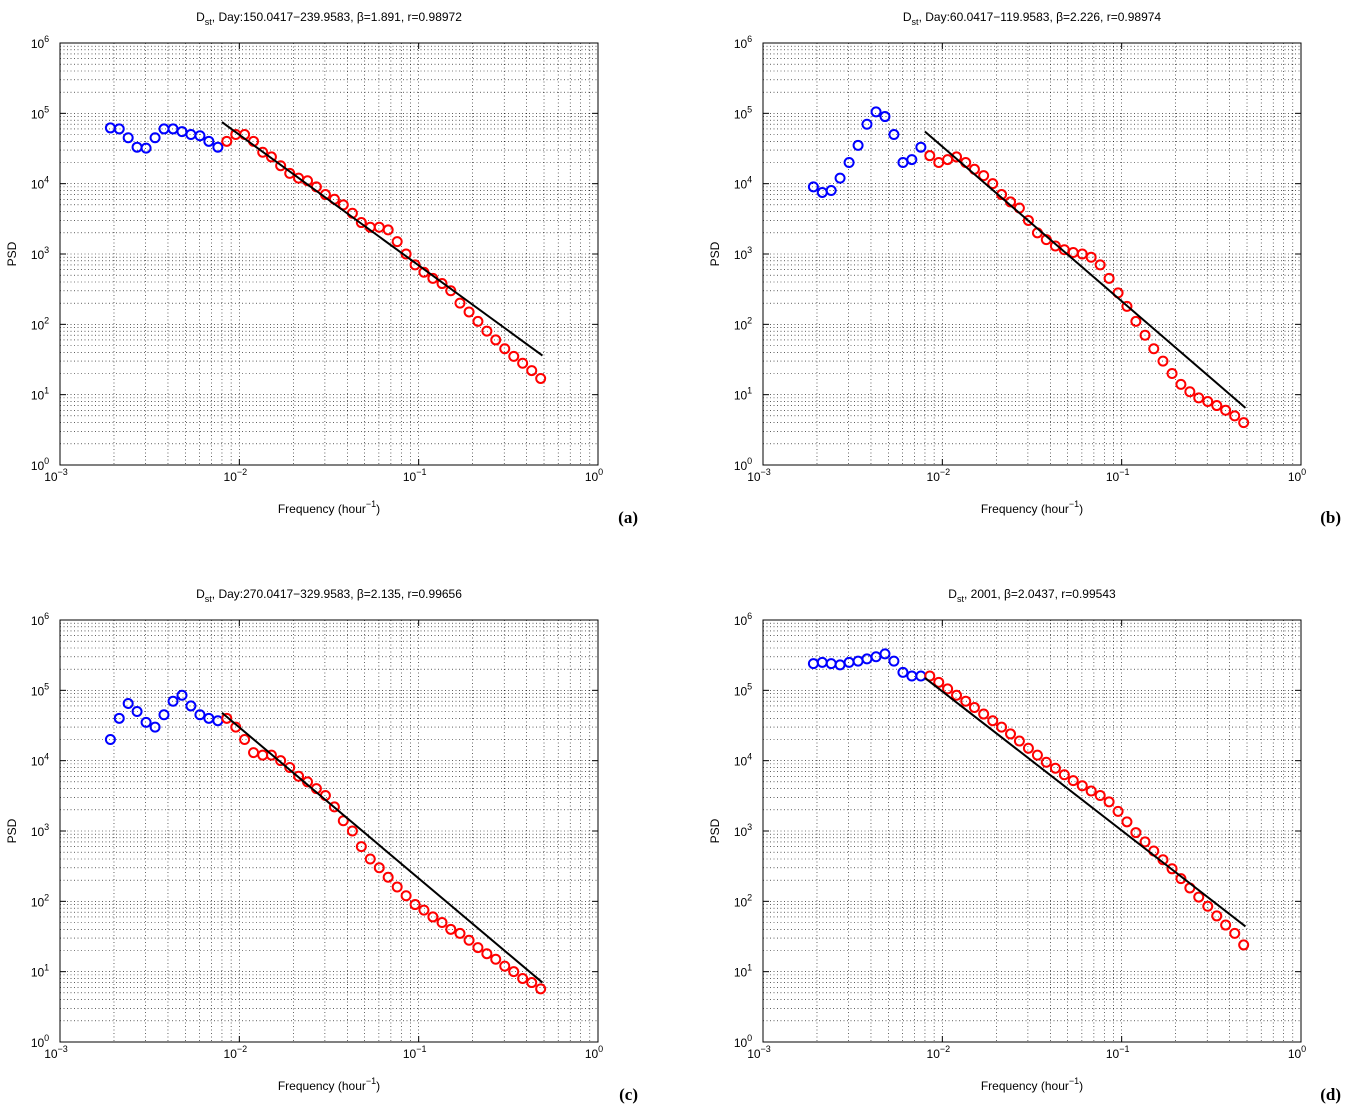 The height and width of the screenshot is (1105, 1356). What do you see at coordinates (46, 39) in the screenshot?
I see `tick-exponent: 6` at bounding box center [46, 39].